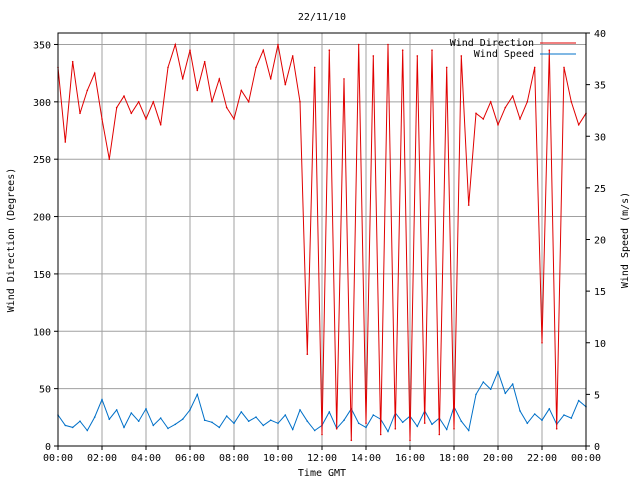 The height and width of the screenshot is (484, 640). Describe the element at coordinates (278, 458) in the screenshot. I see `x-tick-label: 10:00` at that location.